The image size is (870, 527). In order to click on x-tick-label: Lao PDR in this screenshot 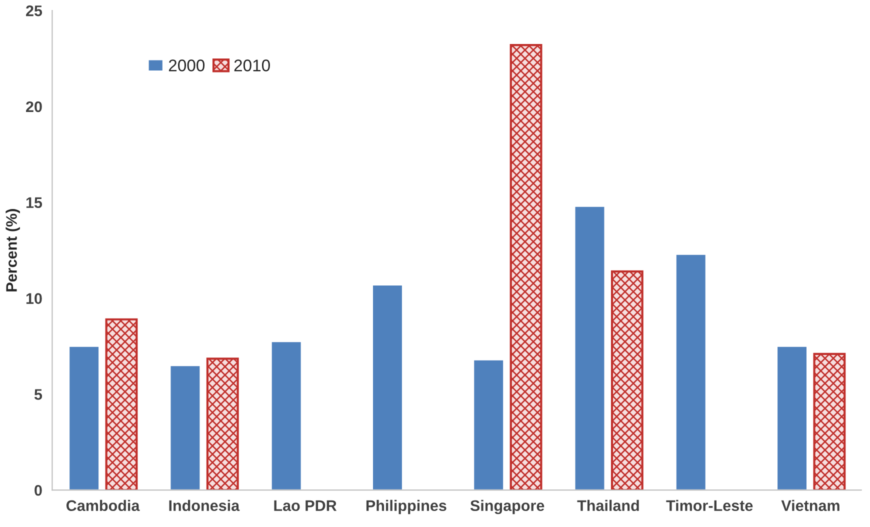, I will do `click(305, 506)`.